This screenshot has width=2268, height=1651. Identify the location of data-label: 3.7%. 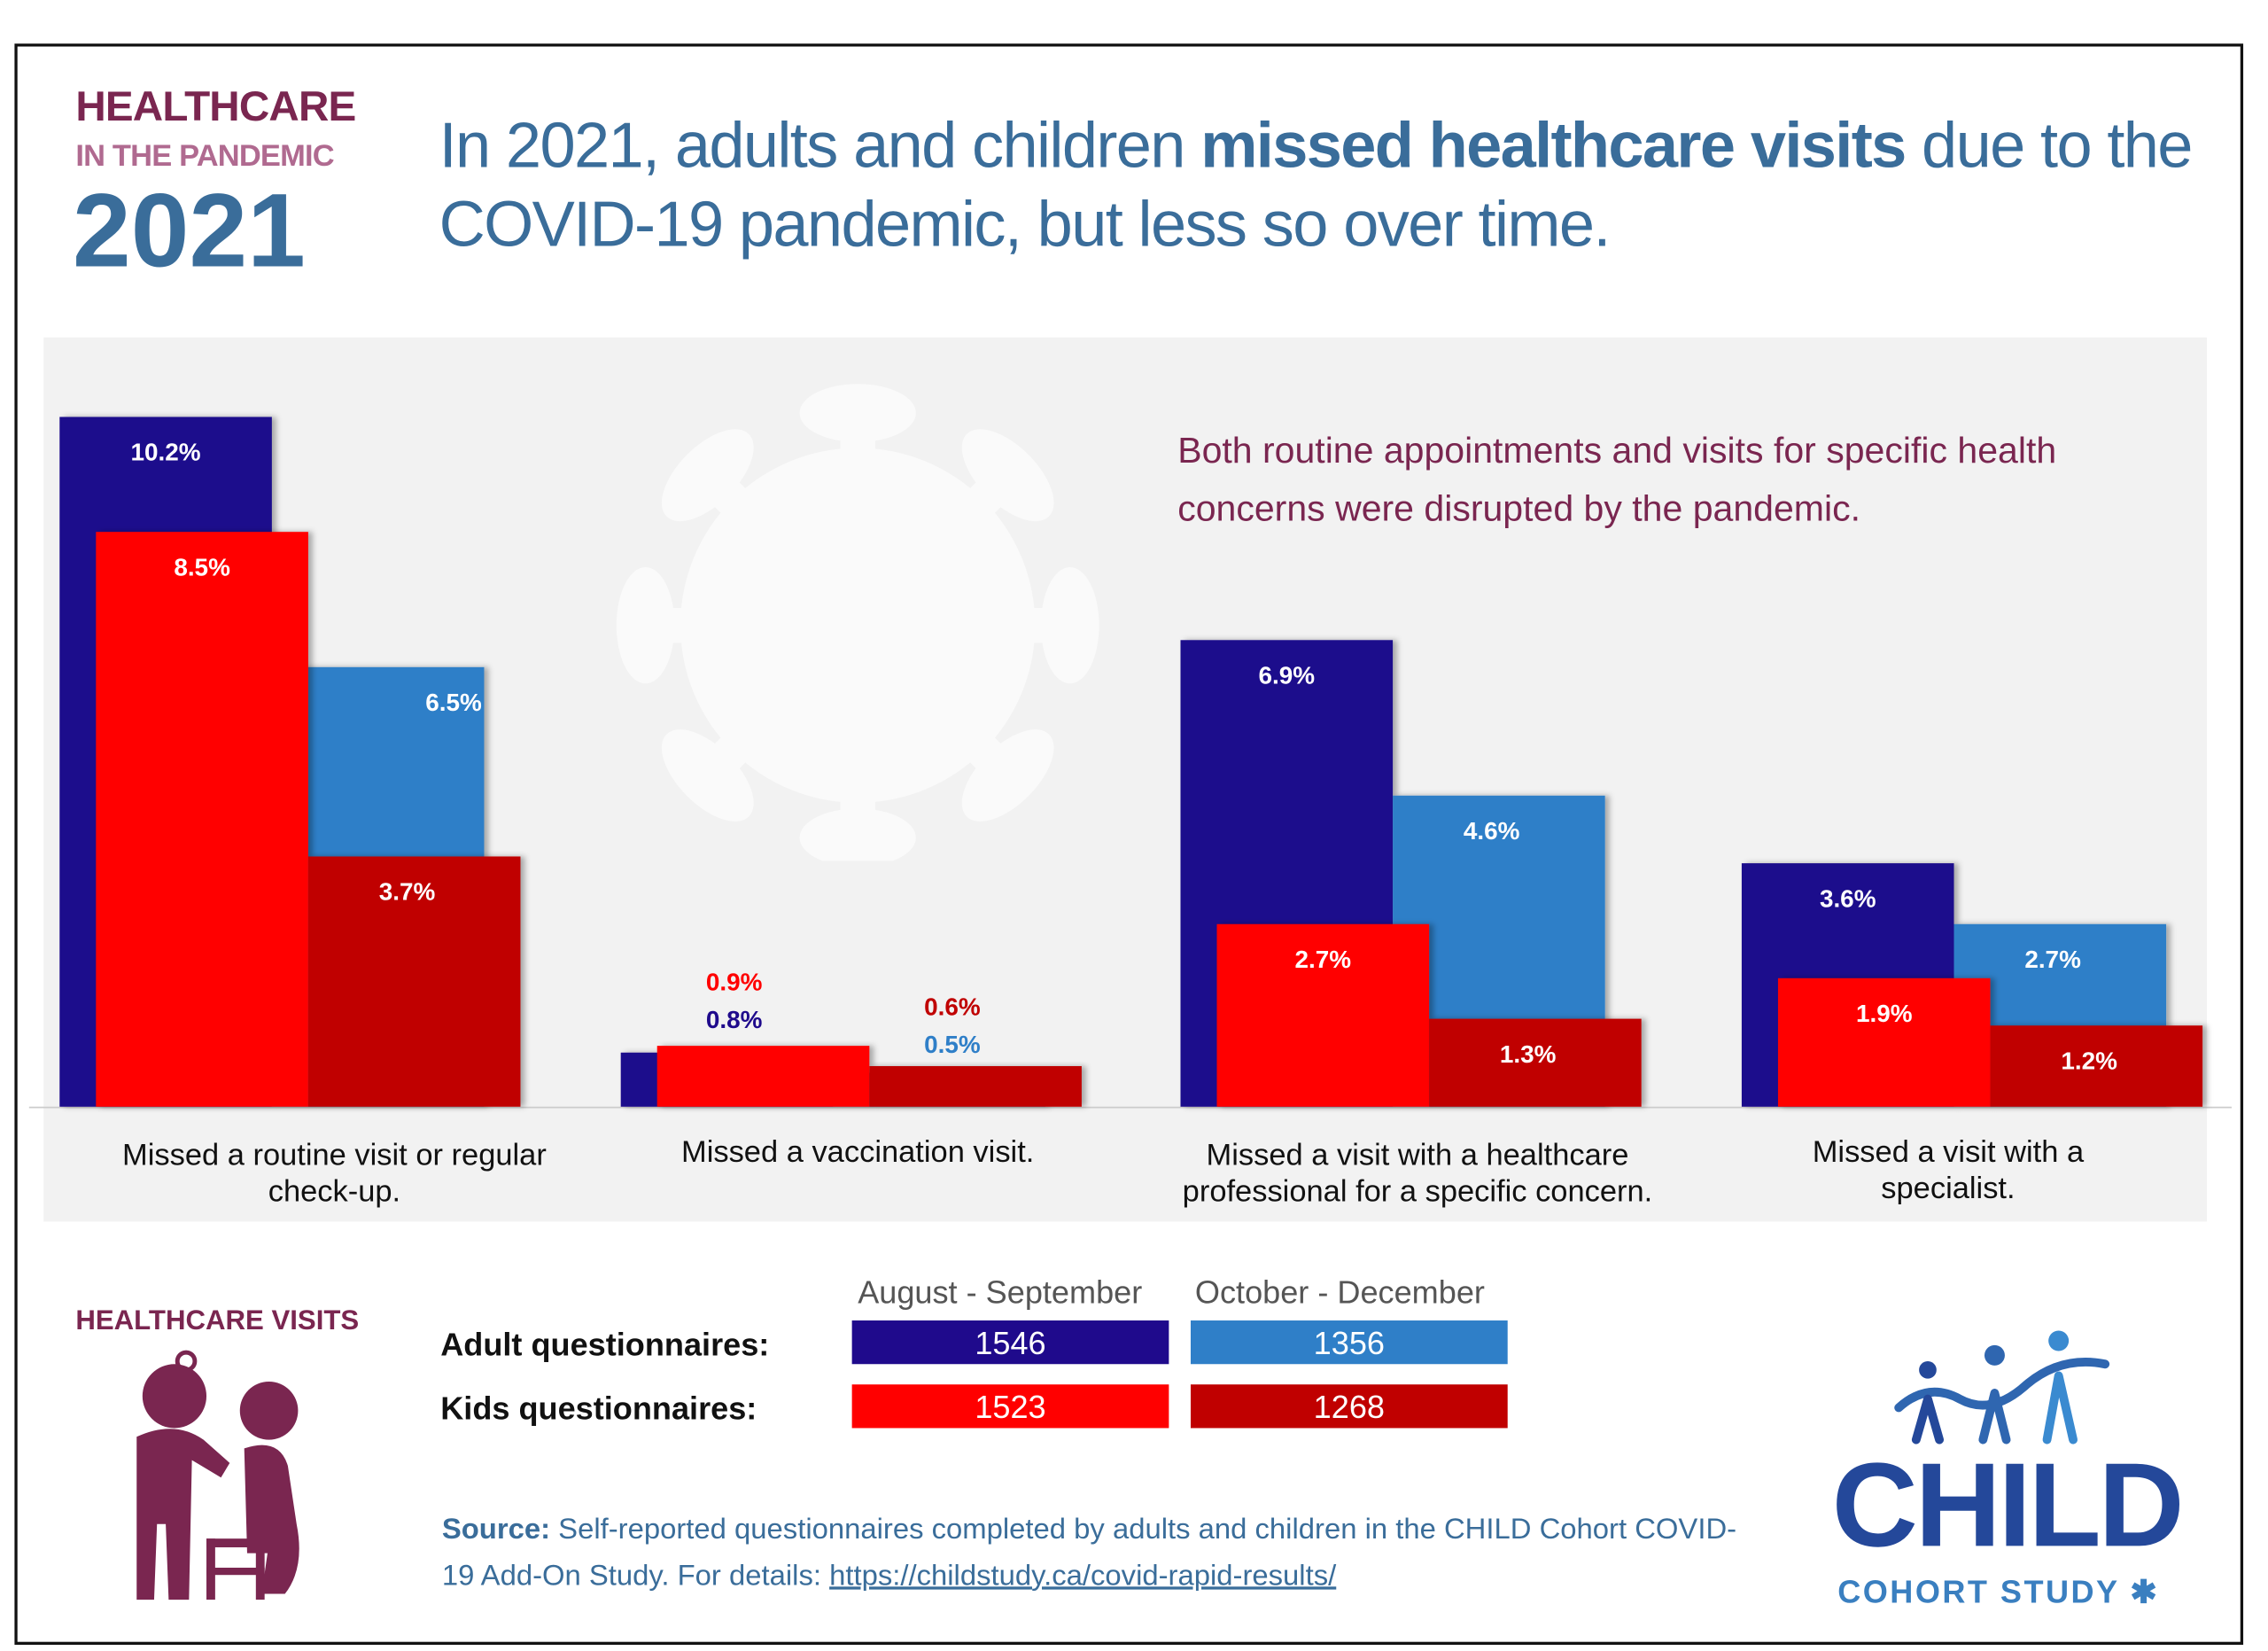
(407, 892).